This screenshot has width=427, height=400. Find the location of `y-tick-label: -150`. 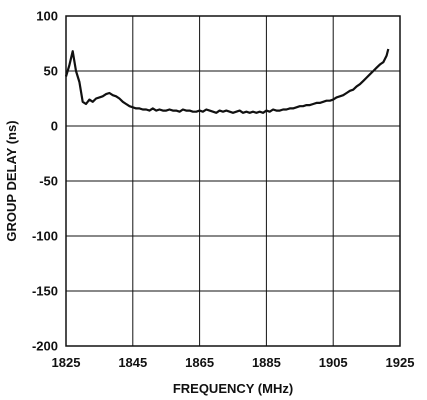

y-tick-label: -150 is located at coordinates (45, 291).